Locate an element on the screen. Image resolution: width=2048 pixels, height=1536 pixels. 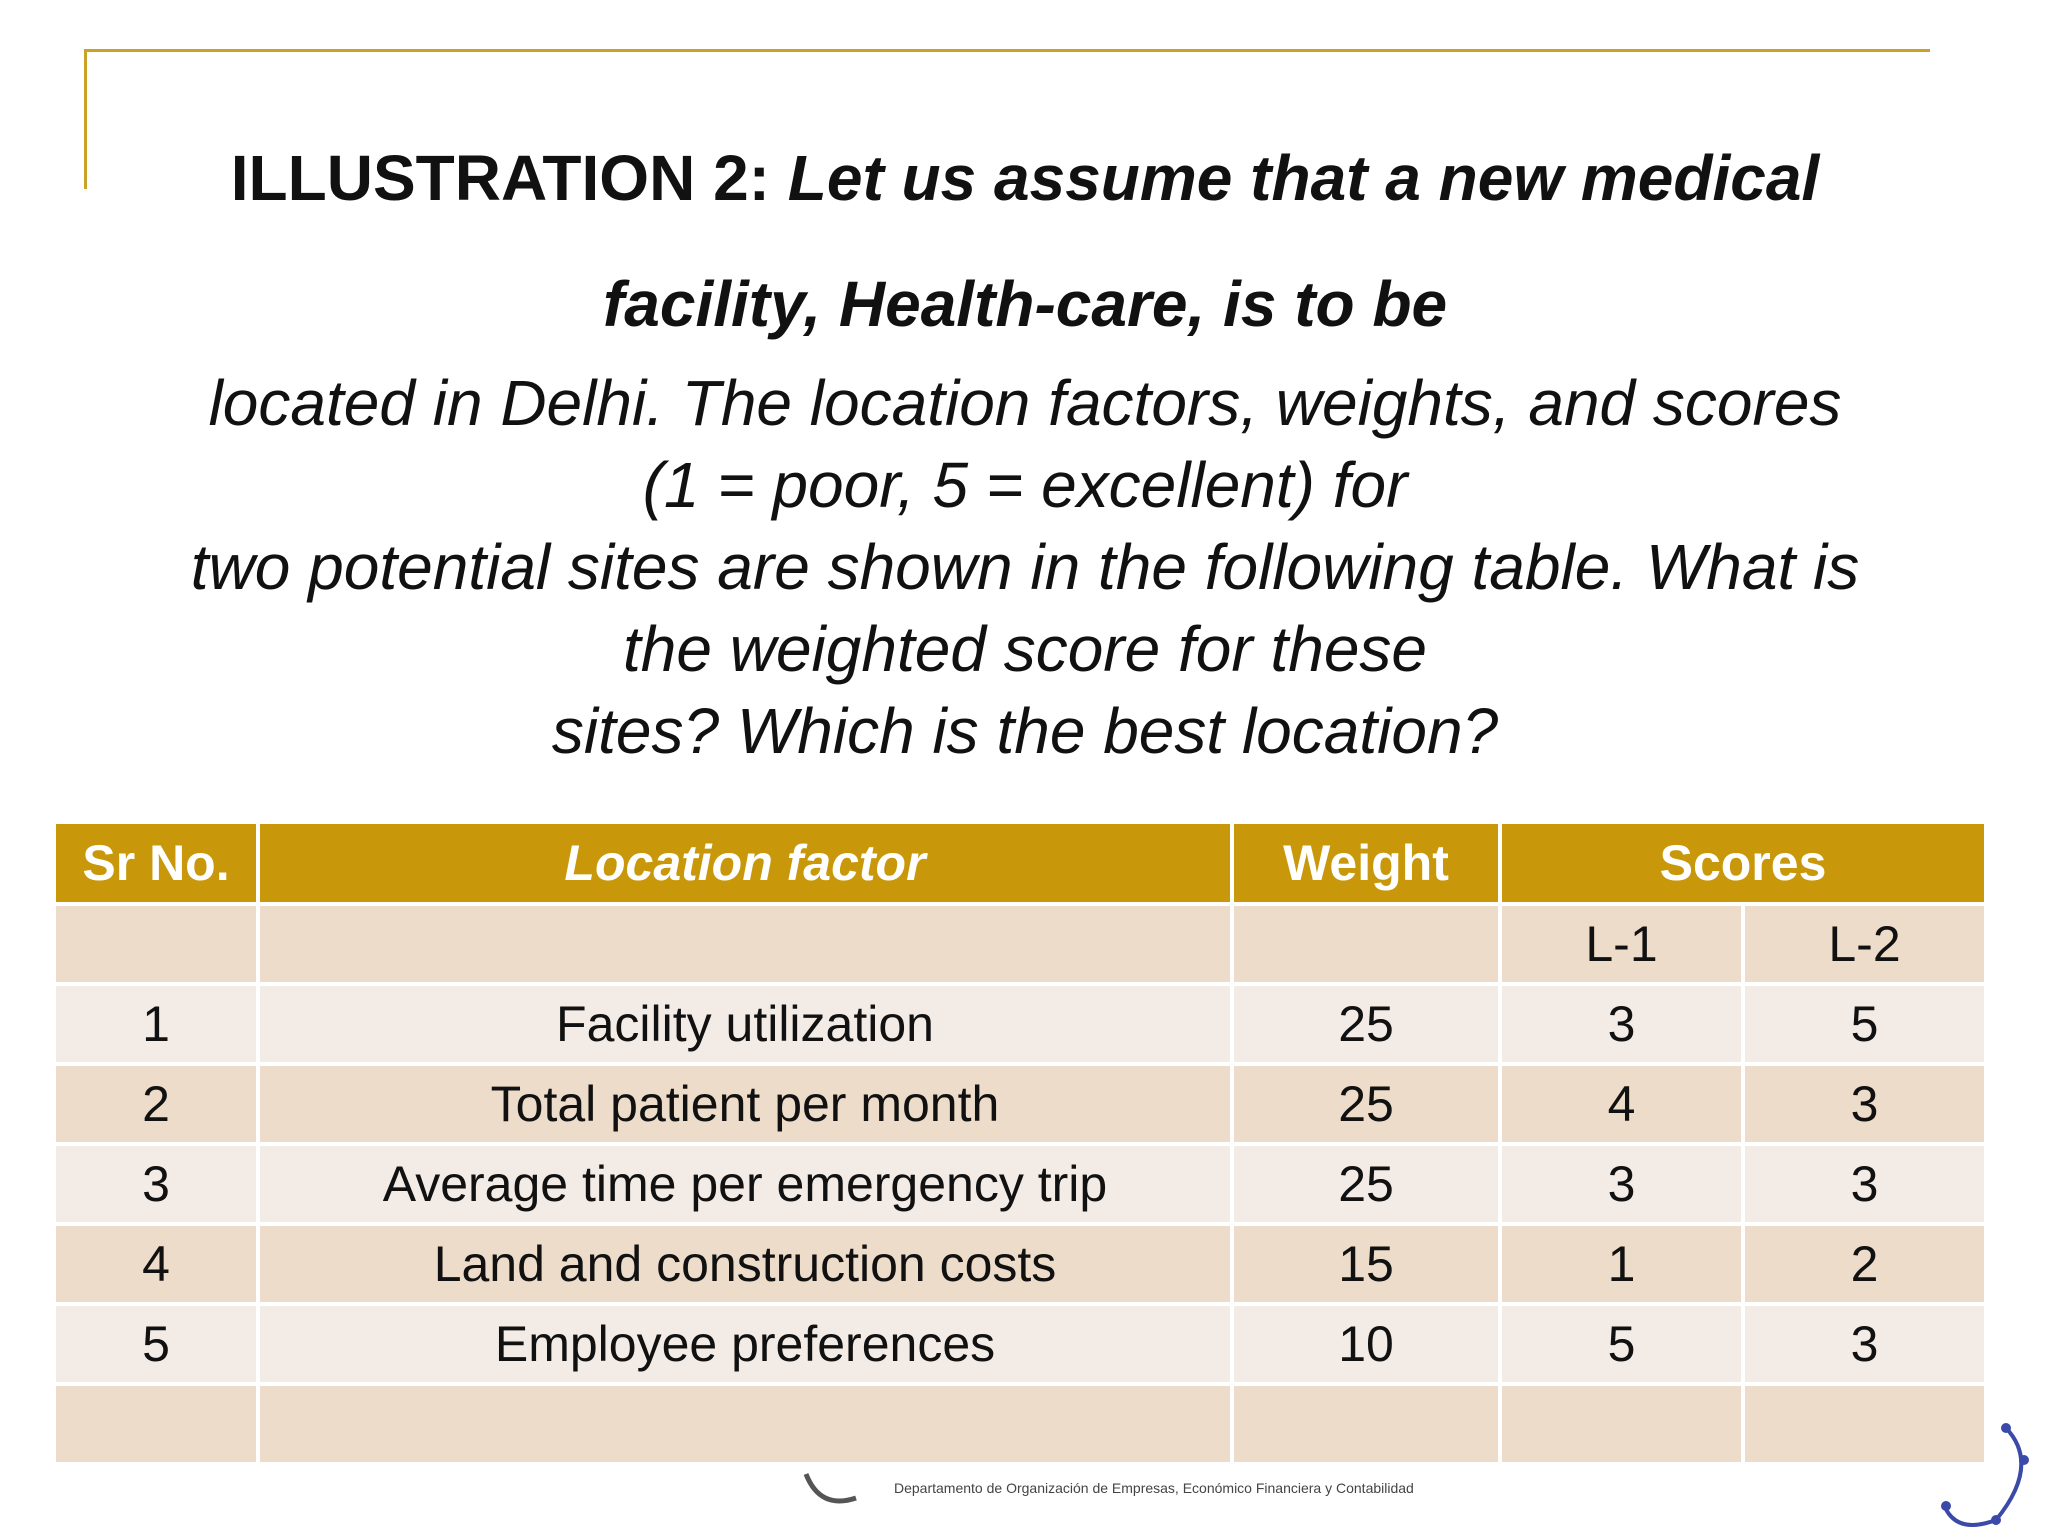
table-subheader-row: L-1 L-2 is located at coordinates (1020, 944).